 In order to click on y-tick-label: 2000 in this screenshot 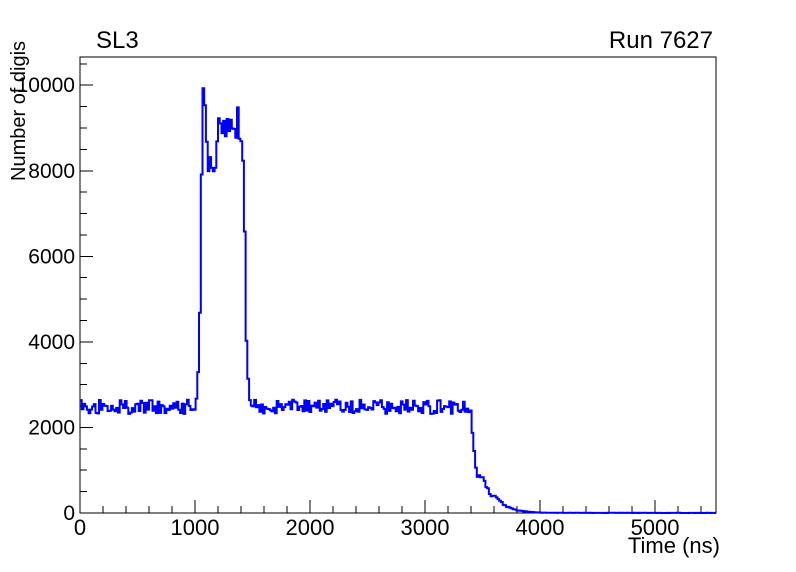, I will do `click(51, 427)`.